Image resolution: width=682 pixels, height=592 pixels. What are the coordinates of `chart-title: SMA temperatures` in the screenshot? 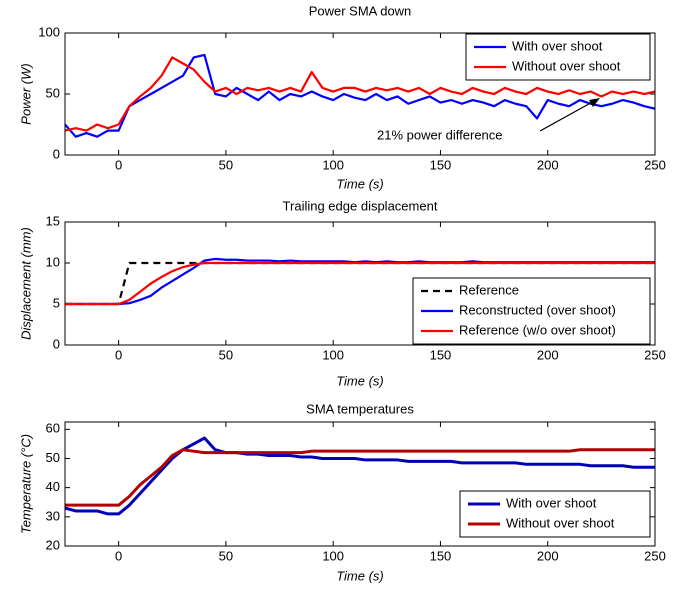 It's located at (360, 408).